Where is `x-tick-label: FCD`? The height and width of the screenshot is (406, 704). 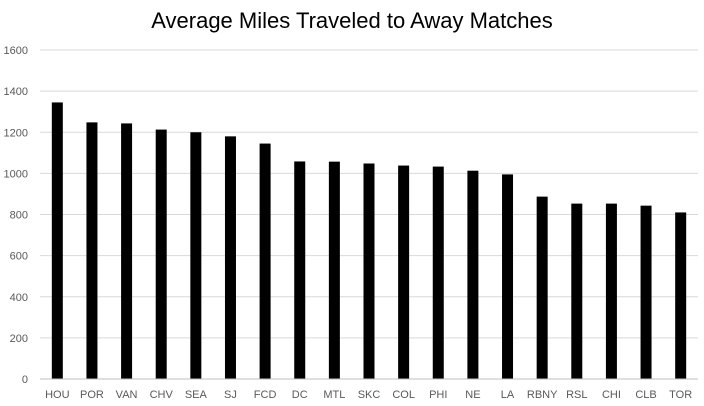 x-tick-label: FCD is located at coordinates (265, 395).